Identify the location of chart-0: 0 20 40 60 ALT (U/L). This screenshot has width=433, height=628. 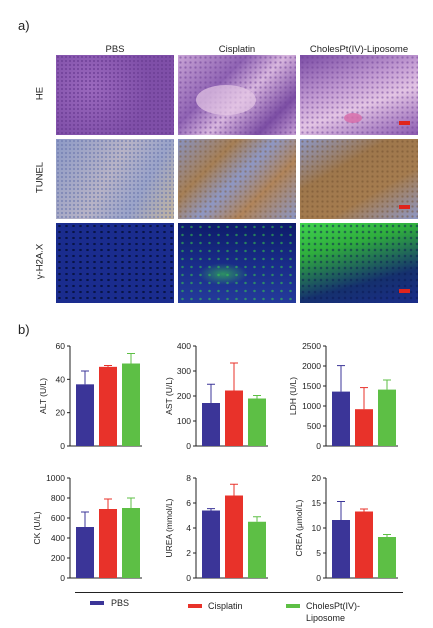
(90, 396).